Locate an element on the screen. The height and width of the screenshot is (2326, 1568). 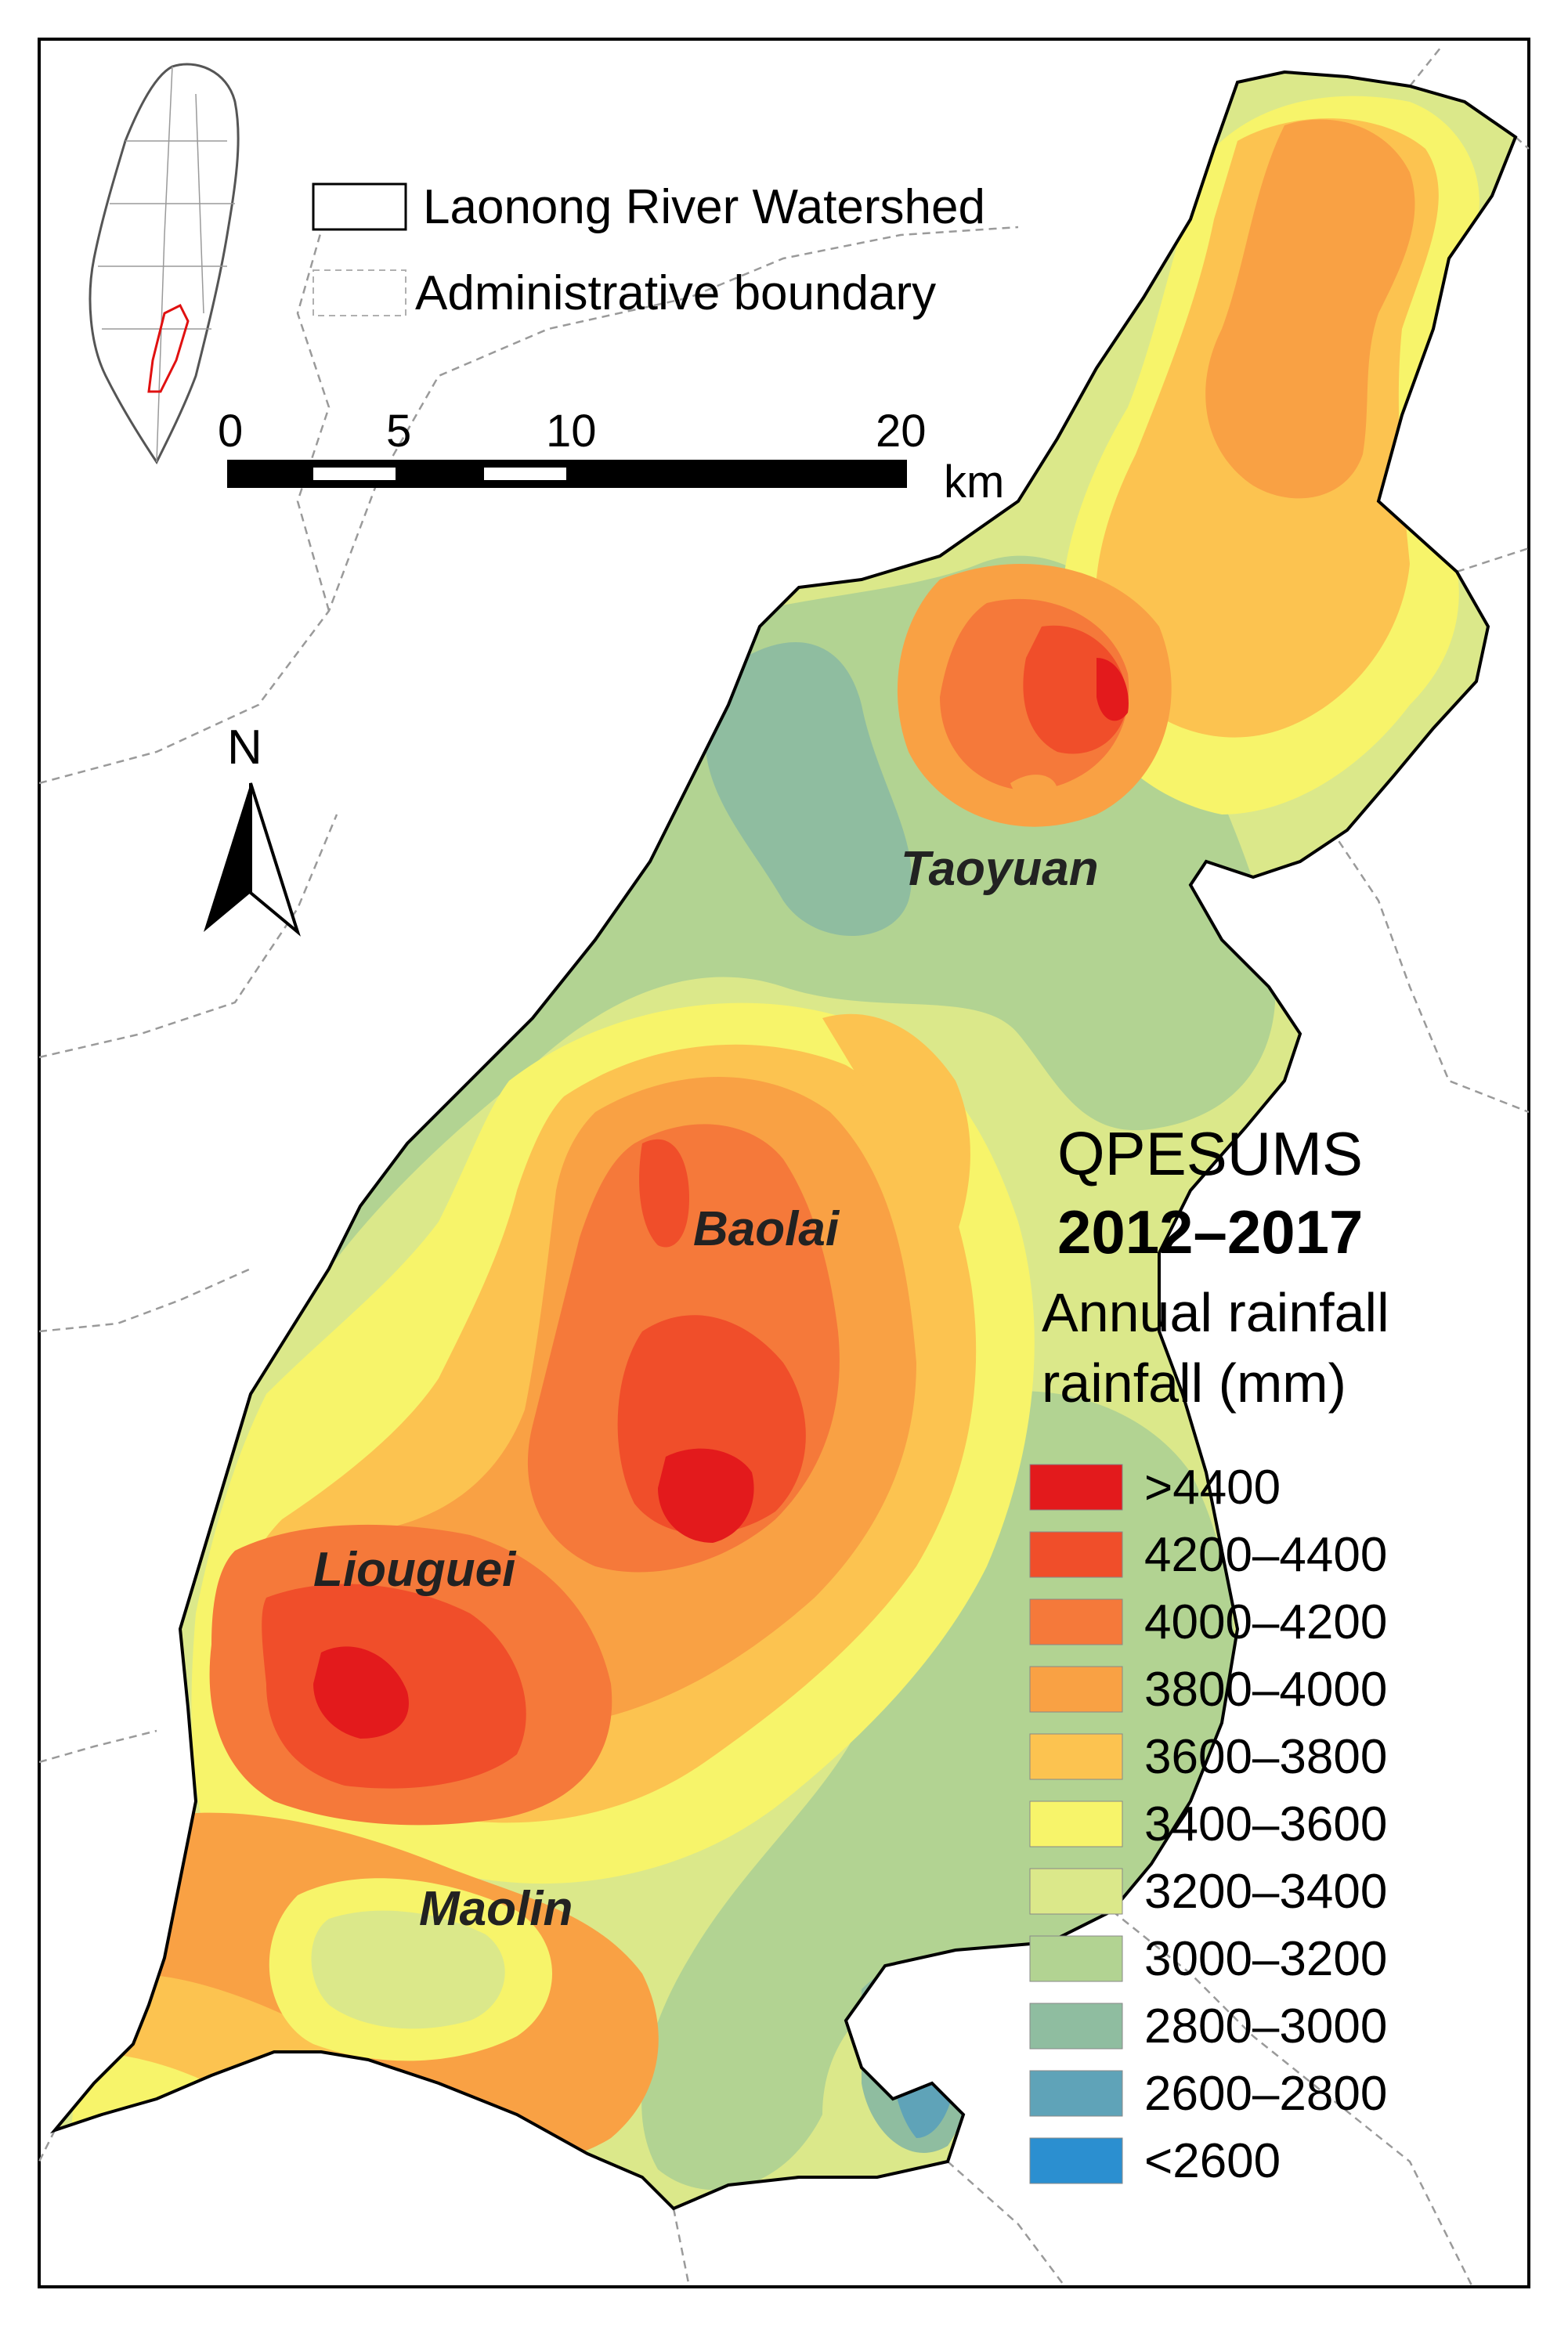
legend-label-4: 3600–3800 is located at coordinates (1265, 1757).